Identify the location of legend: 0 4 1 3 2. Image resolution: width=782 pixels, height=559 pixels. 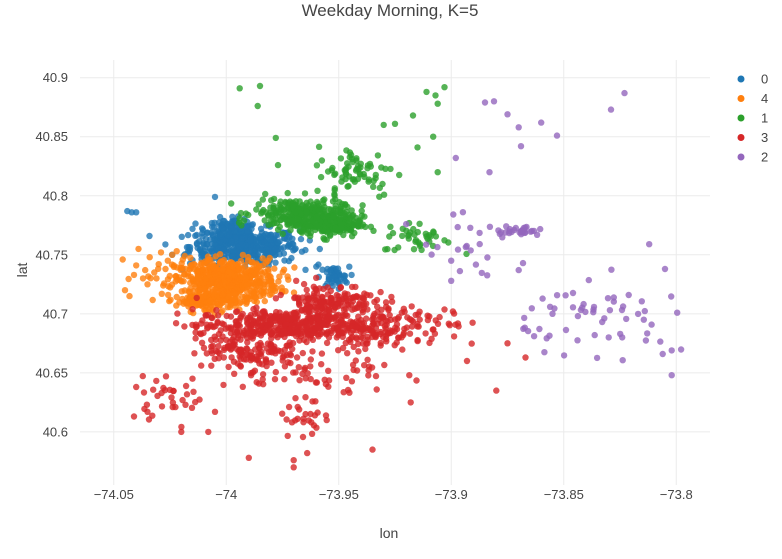
(753, 118).